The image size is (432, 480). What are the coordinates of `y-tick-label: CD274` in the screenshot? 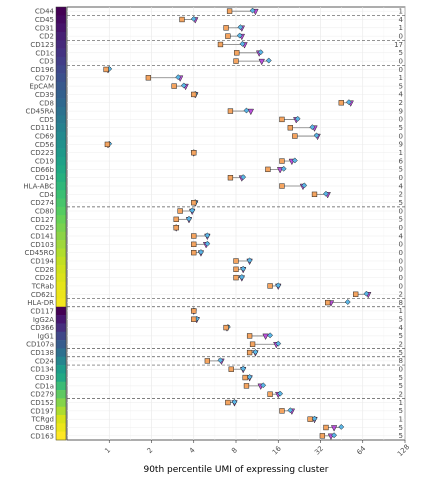 It's located at (42, 203).